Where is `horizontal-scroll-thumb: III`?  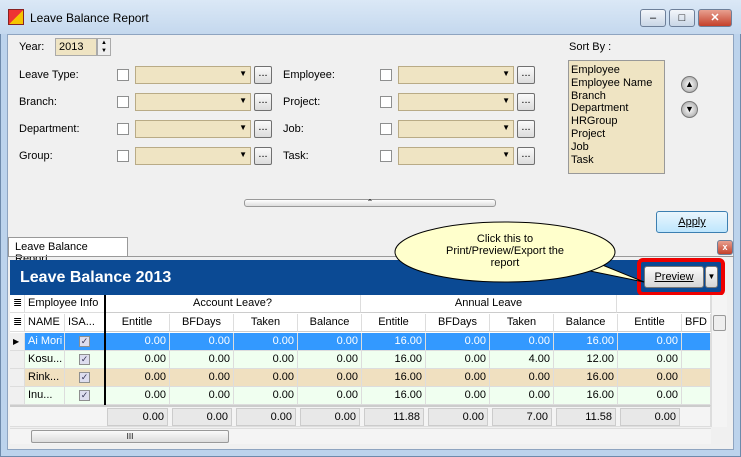 horizontal-scroll-thumb: III is located at coordinates (130, 436).